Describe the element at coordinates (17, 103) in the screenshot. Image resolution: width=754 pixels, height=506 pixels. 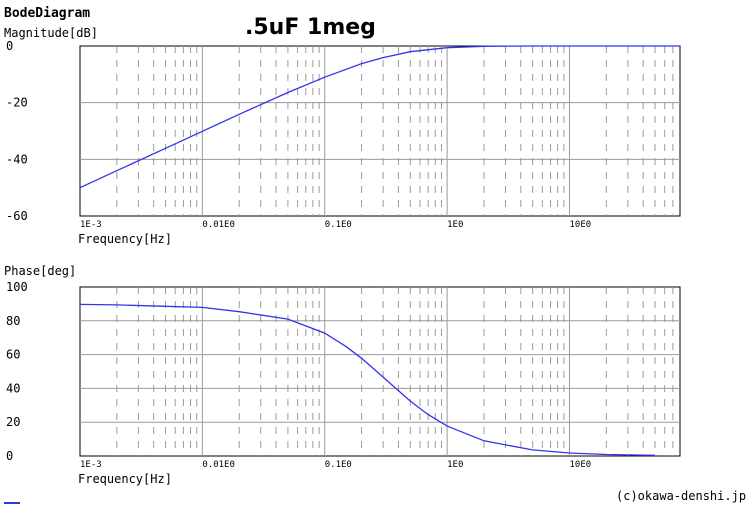
I see `y-tick-label: -20` at that location.